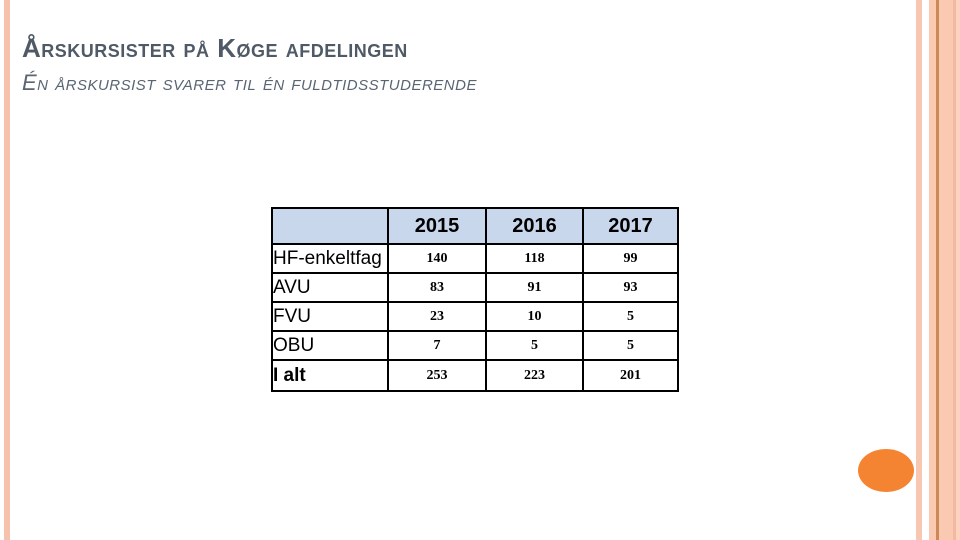 This screenshot has height=540, width=960. What do you see at coordinates (437, 226) in the screenshot?
I see `table-header-2015: 2015` at bounding box center [437, 226].